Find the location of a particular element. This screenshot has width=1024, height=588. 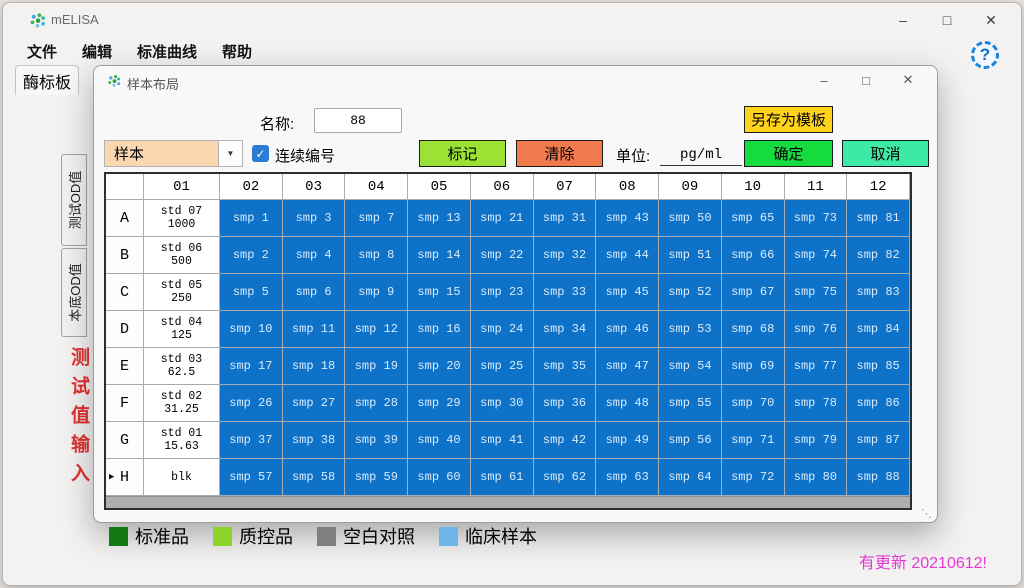

well-F-01: std 02 31.25 is located at coordinates (182, 403).